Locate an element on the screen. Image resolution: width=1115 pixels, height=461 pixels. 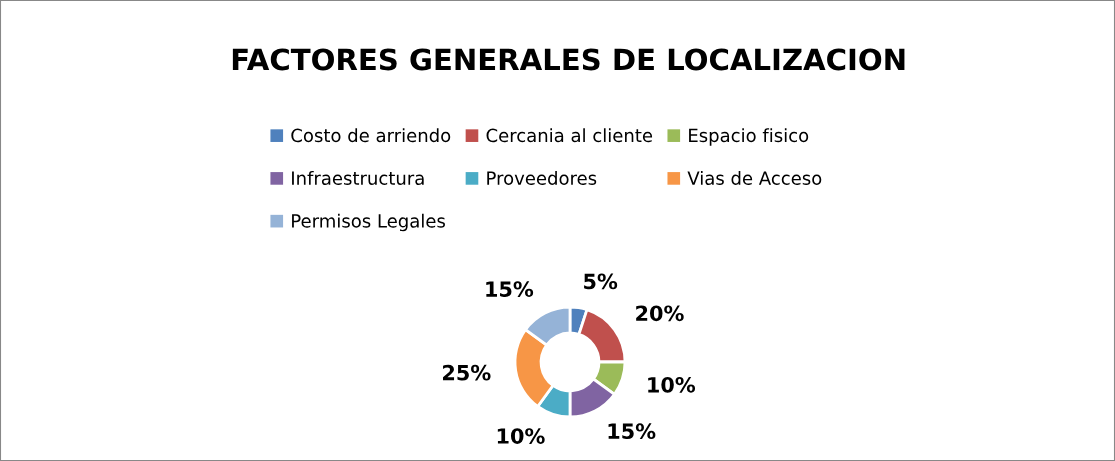
data-label: 25% is located at coordinates (467, 372).